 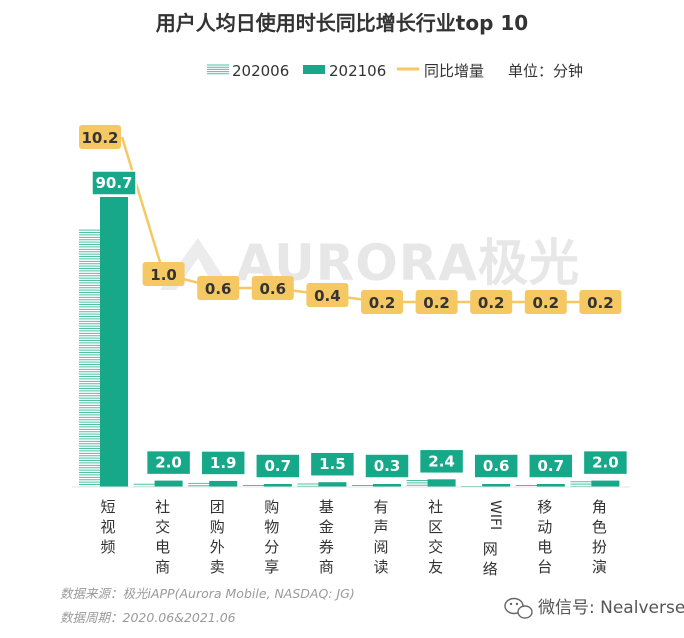 What do you see at coordinates (326, 507) in the screenshot?
I see `svg-text: 基` at bounding box center [326, 507].